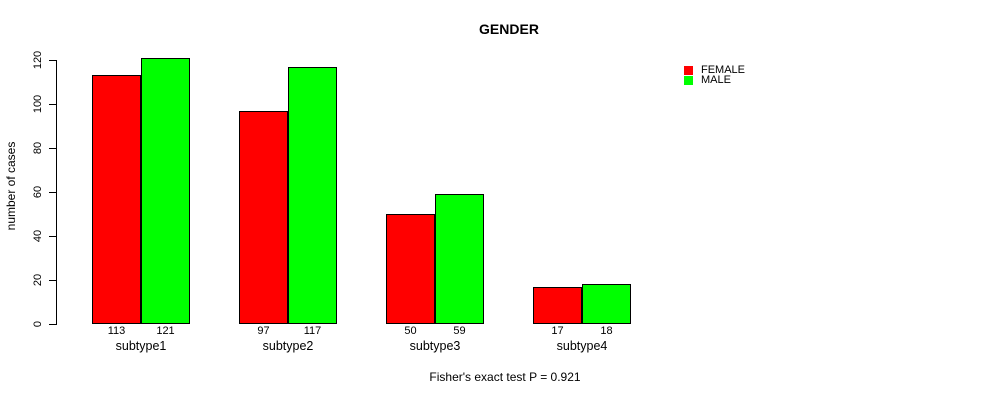 This screenshot has width=990, height=400. What do you see at coordinates (263, 217) in the screenshot?
I see `bar-female-subtype2` at bounding box center [263, 217].